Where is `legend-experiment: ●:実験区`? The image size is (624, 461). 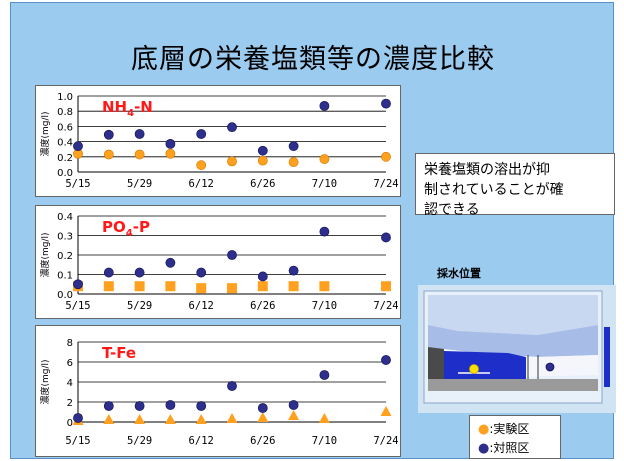
legend-experiment: ●:実験区 is located at coordinates (503, 429).